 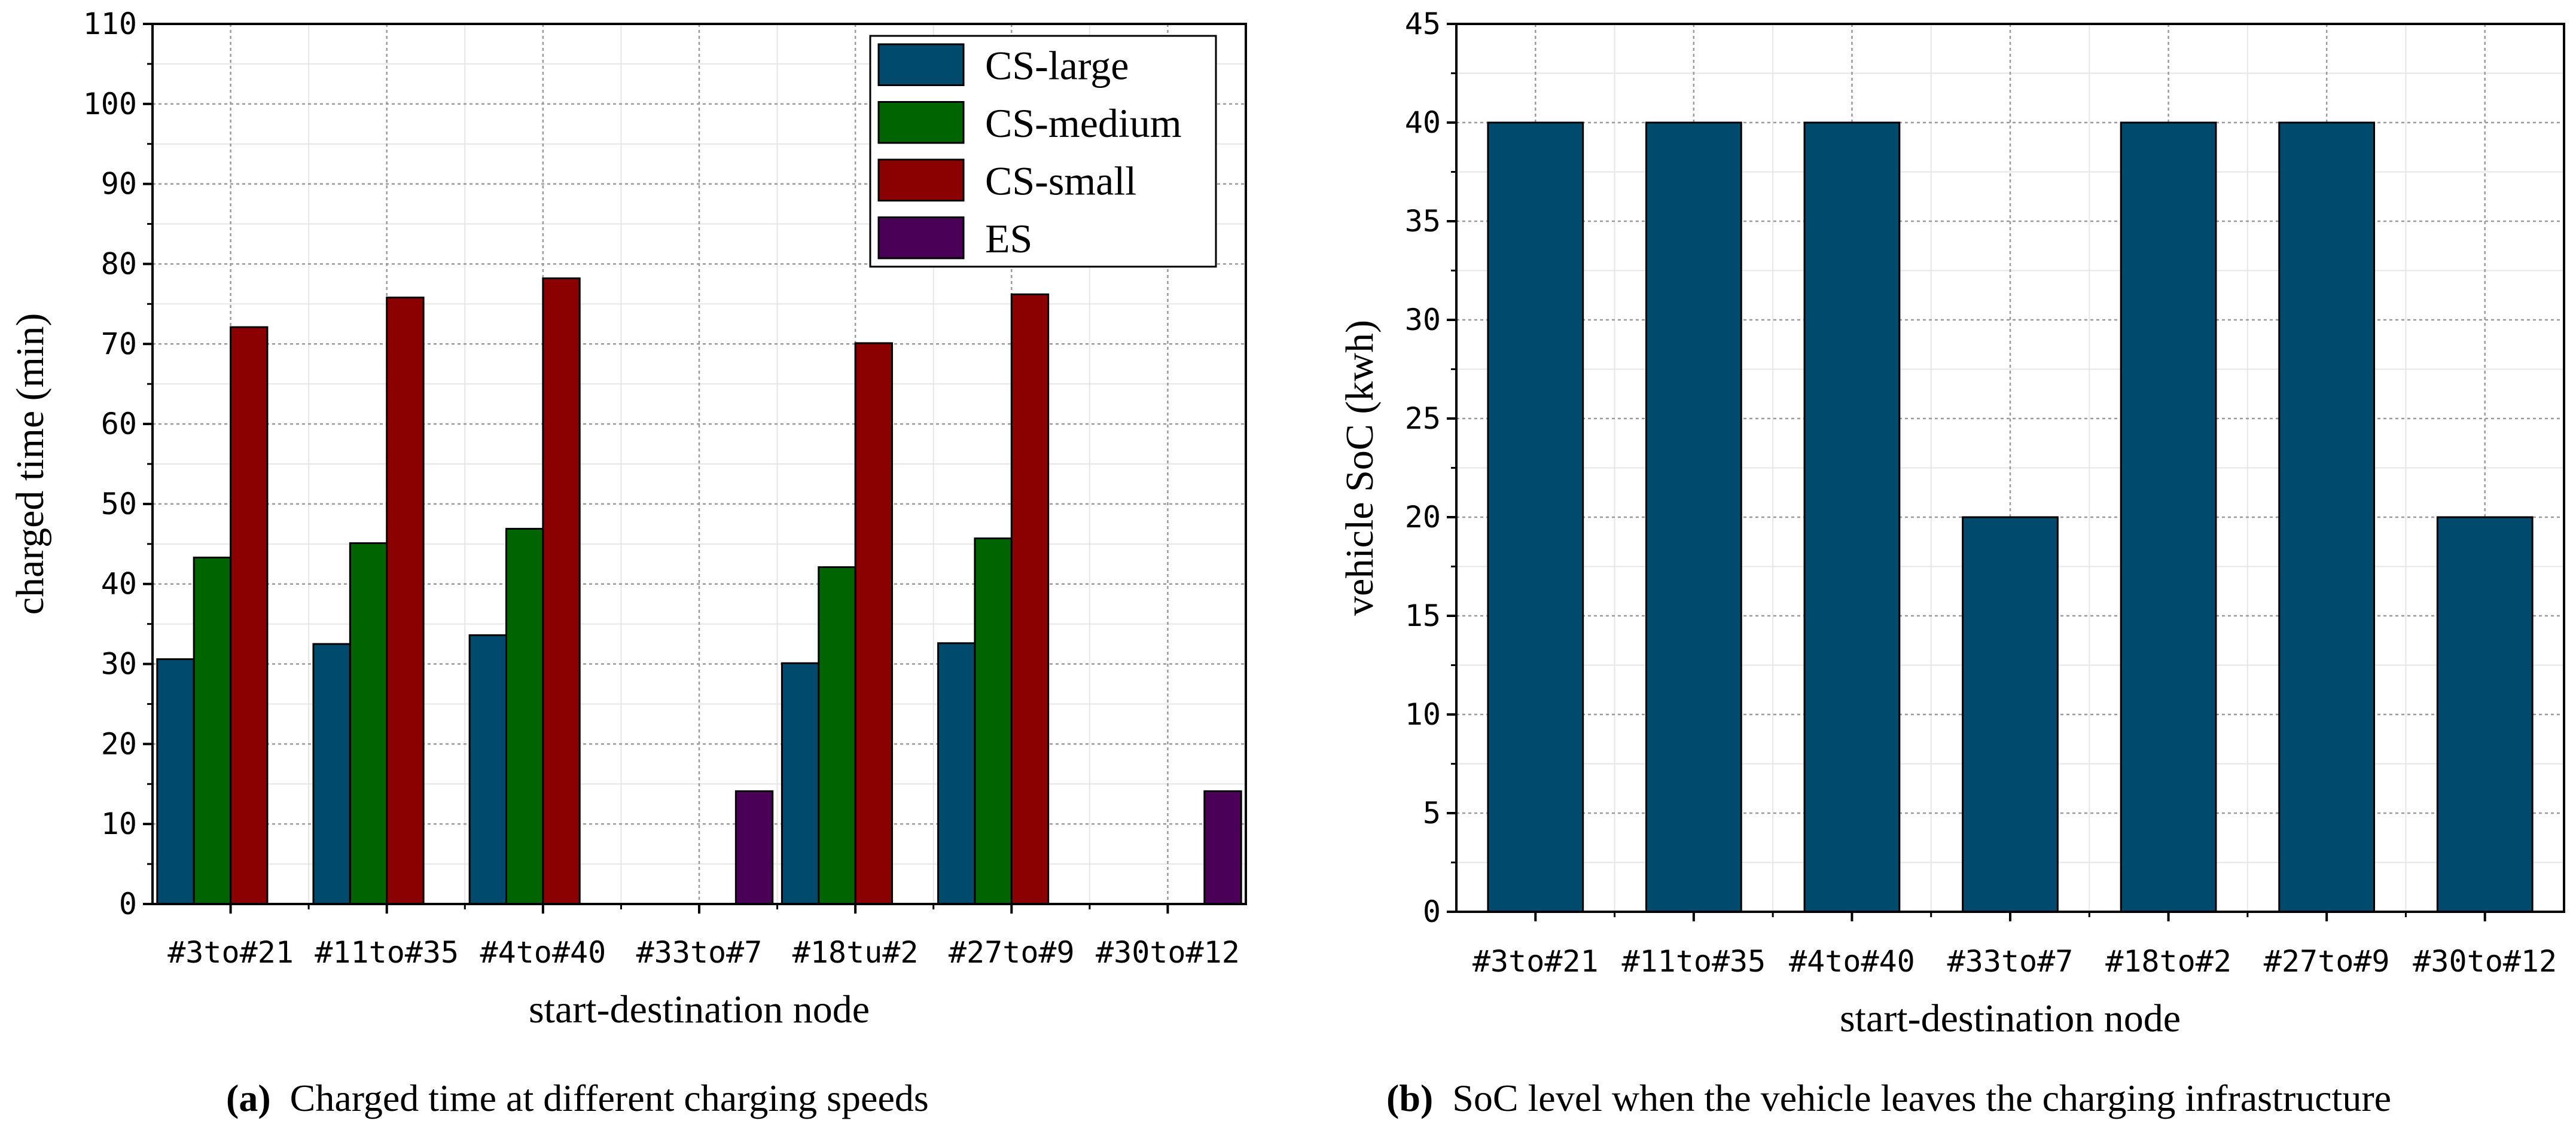 I want to click on legend-label-CS-medium: CS-medium, so click(x=1083, y=123).